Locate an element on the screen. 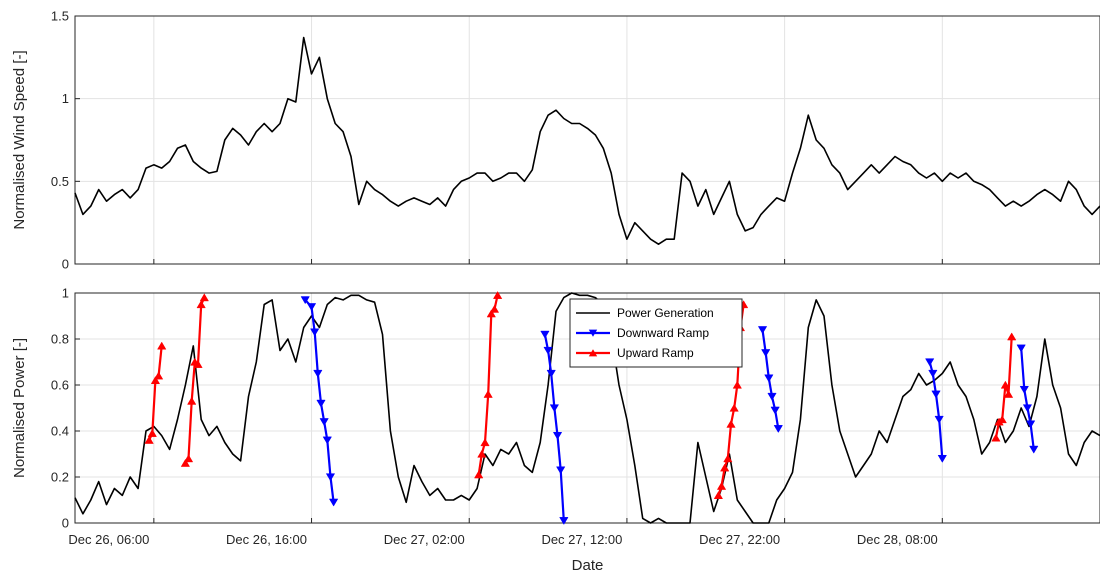 The image size is (1100, 574). legend-entry: Power Generation is located at coordinates (665, 313).